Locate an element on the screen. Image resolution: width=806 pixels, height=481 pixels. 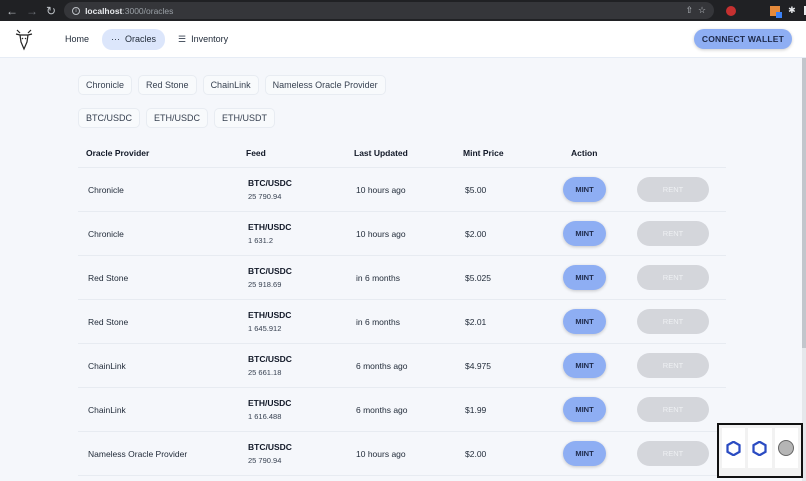
mint-price-cell: $1.99 is located at coordinates (509, 409).